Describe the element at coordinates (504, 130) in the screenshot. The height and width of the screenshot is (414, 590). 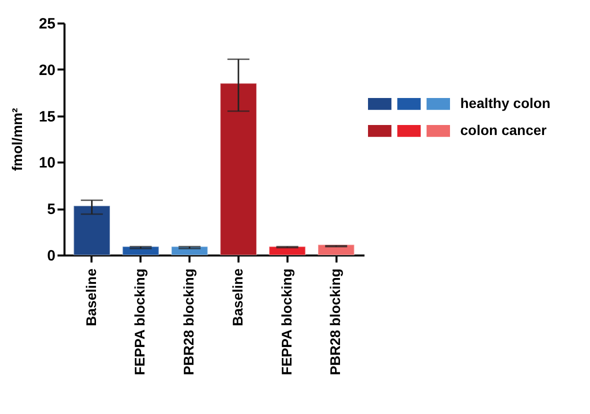
I see `legend-label: colon cancer` at that location.